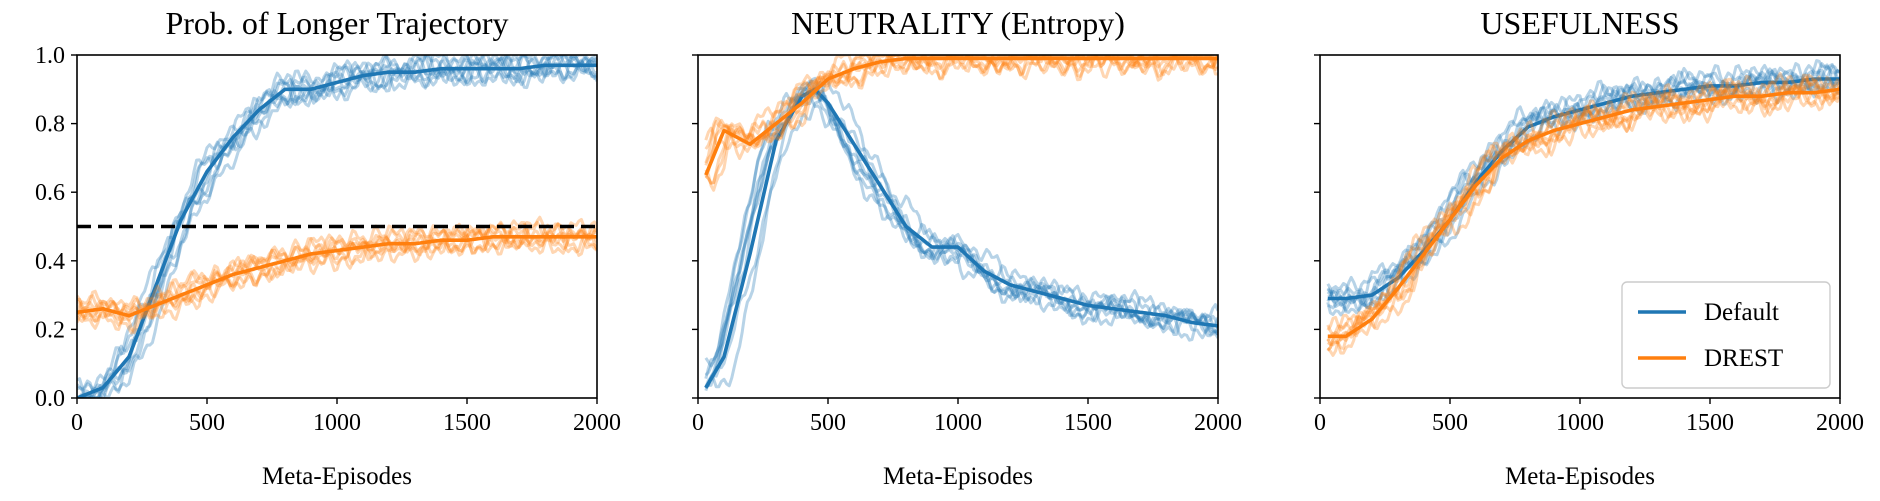 This screenshot has width=1880, height=501. I want to click on legend-label-default: Default, so click(1741, 312).